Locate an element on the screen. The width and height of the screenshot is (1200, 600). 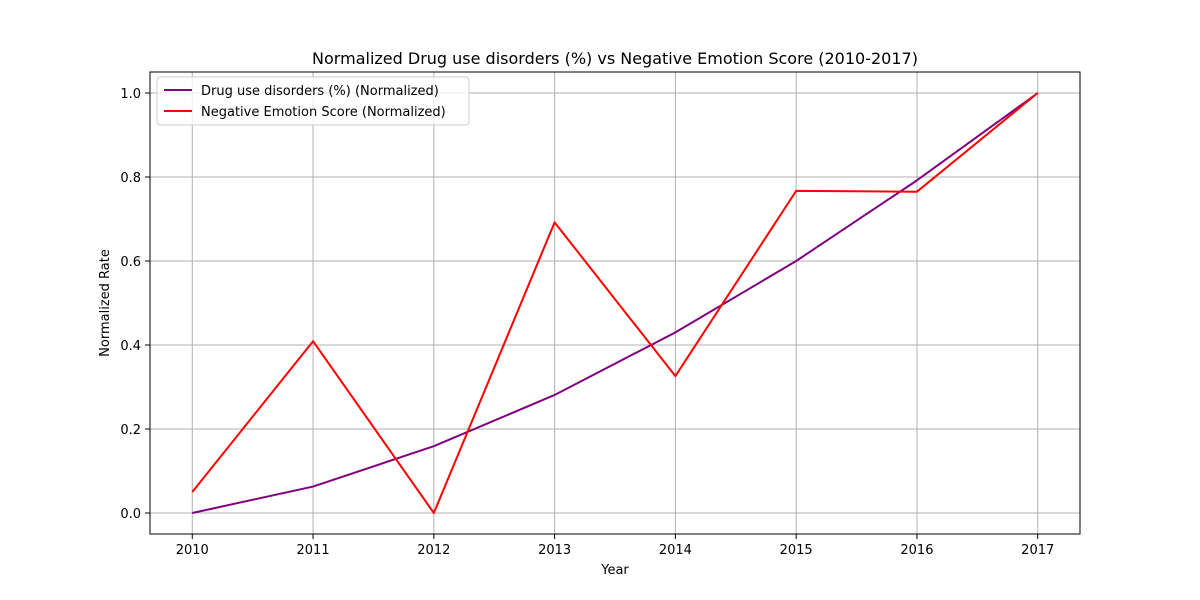
x-axis: 2010 2011 2012 2013 2014 2015 2016 2017 is located at coordinates (615, 546).